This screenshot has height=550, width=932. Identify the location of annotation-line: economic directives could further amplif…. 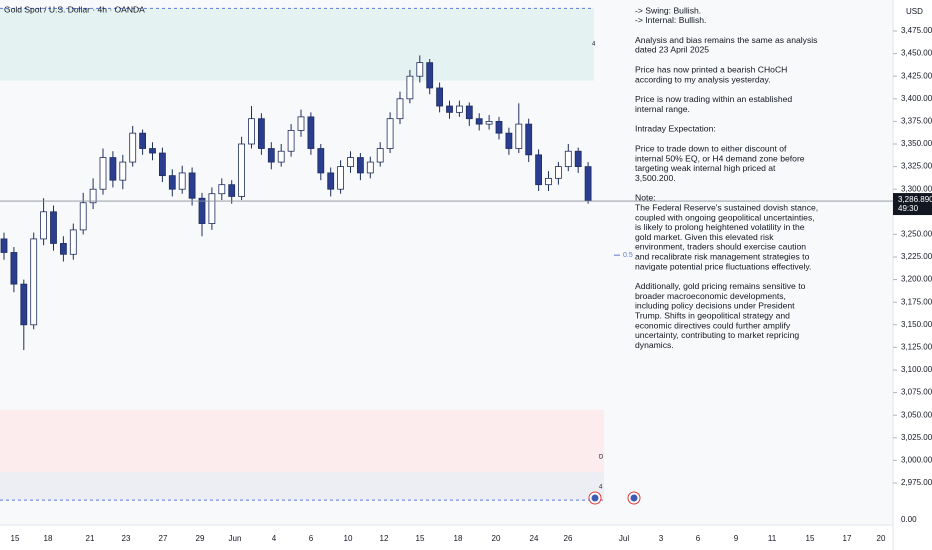
(713, 325).